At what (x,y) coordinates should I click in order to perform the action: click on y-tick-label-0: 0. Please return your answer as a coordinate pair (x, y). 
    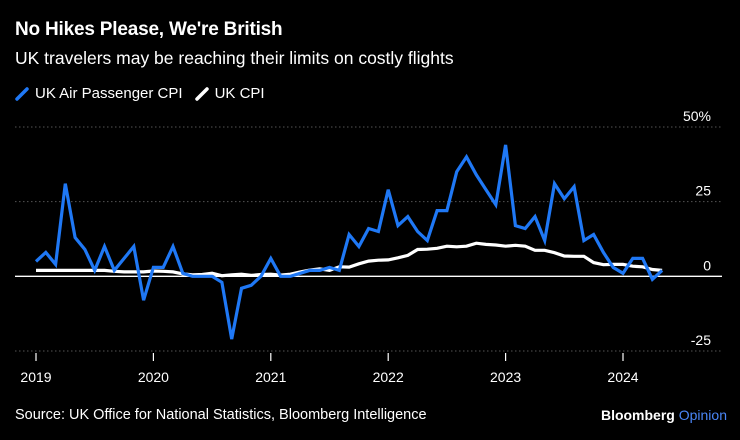
    Looking at the image, I should click on (707, 265).